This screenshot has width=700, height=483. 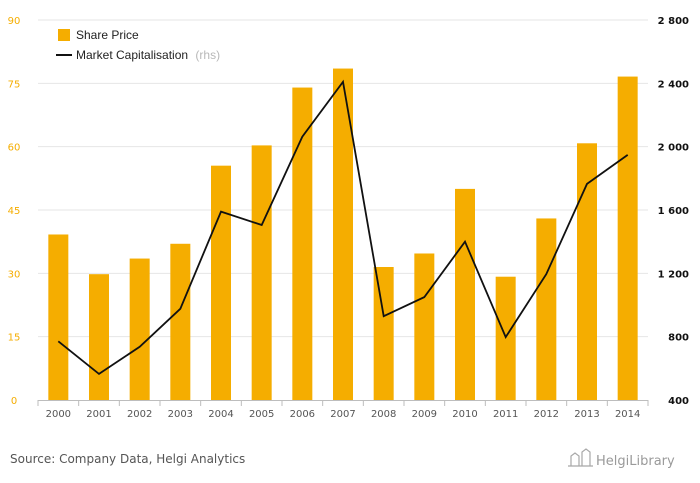 What do you see at coordinates (14, 401) in the screenshot?
I see `y-left-tick-0: 0` at bounding box center [14, 401].